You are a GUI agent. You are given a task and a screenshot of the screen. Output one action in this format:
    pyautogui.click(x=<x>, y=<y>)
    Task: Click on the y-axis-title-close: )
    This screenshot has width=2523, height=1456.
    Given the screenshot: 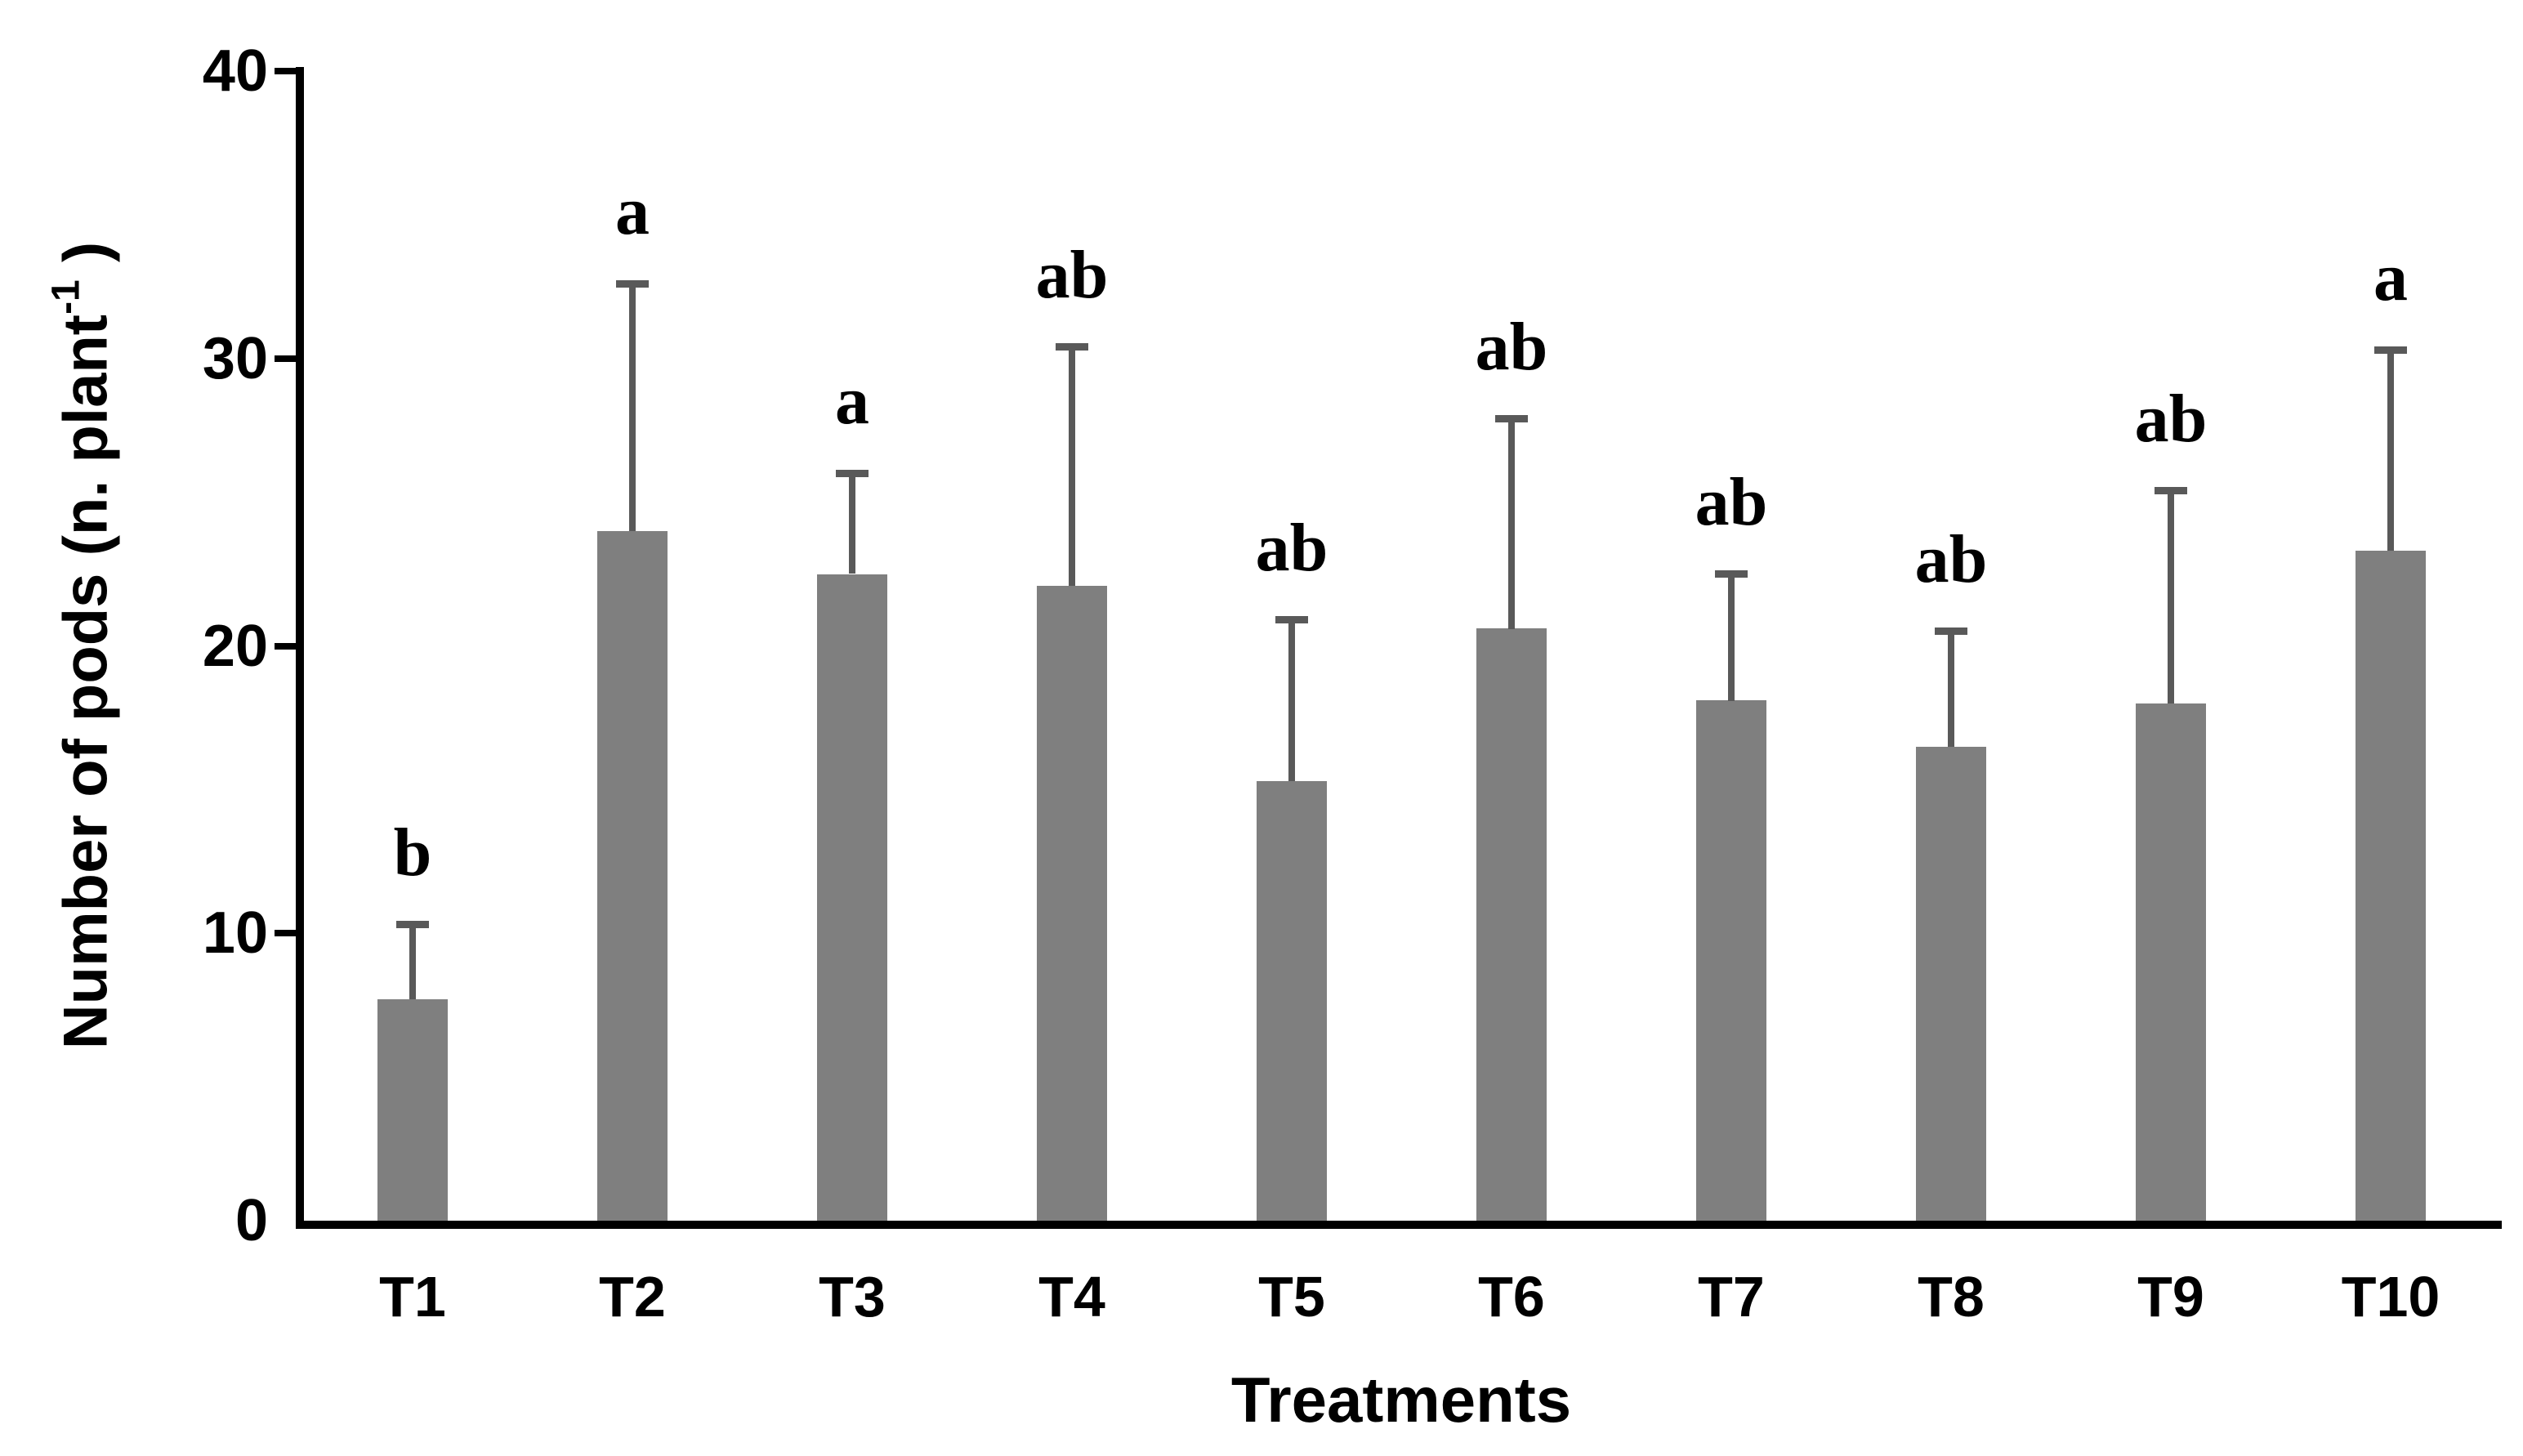 What is the action you would take?
    pyautogui.click(x=86, y=260)
    